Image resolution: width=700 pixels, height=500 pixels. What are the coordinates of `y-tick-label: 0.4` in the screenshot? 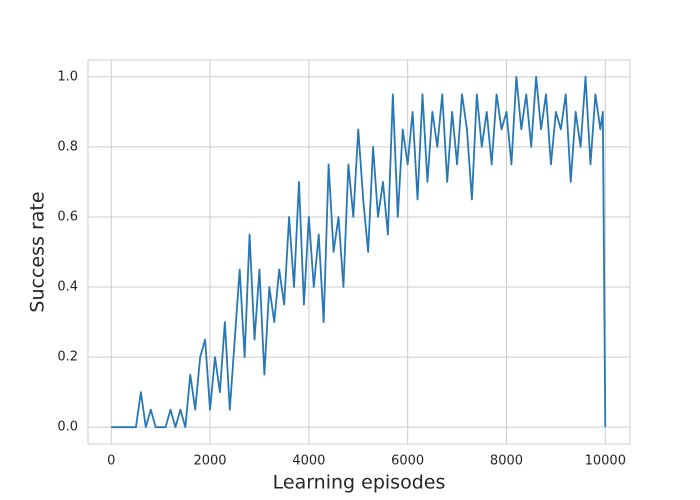 It's located at (67, 287).